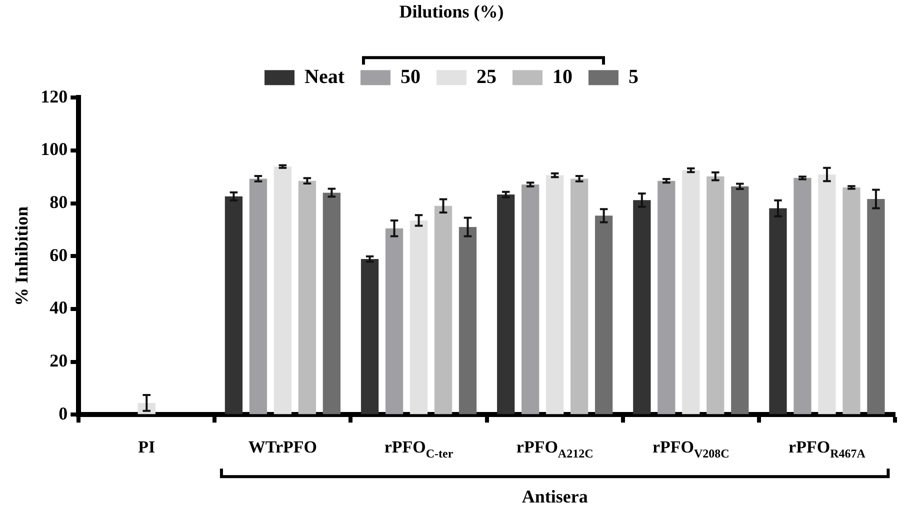 The height and width of the screenshot is (529, 907). Describe the element at coordinates (147, 447) in the screenshot. I see `x-tick-label: PI` at that location.